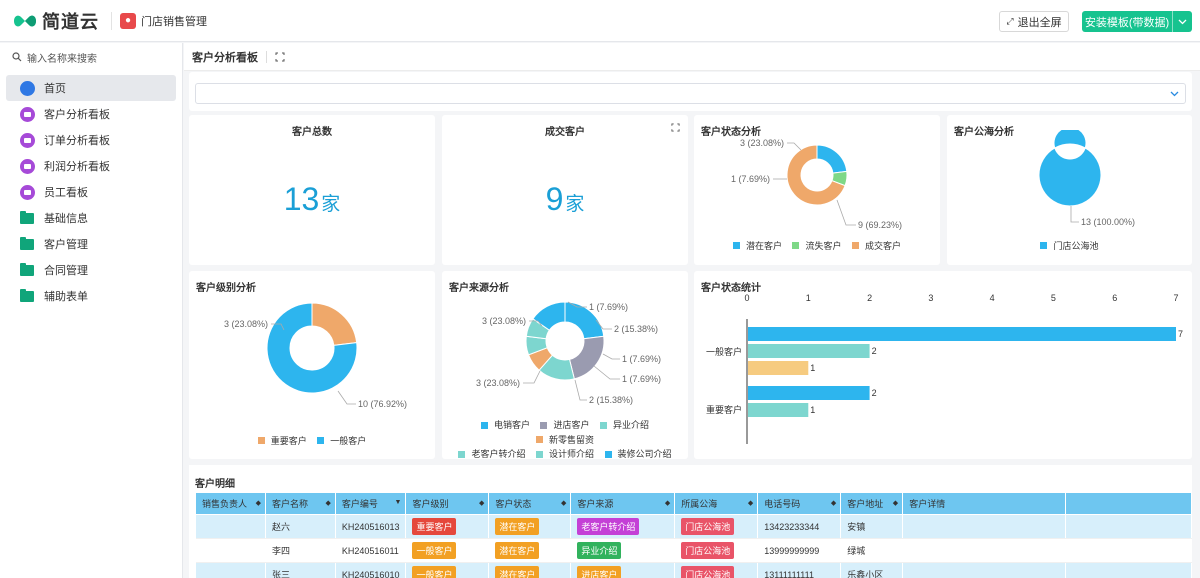  I want to click on pool-badge: 门店公海池, so click(708, 572).